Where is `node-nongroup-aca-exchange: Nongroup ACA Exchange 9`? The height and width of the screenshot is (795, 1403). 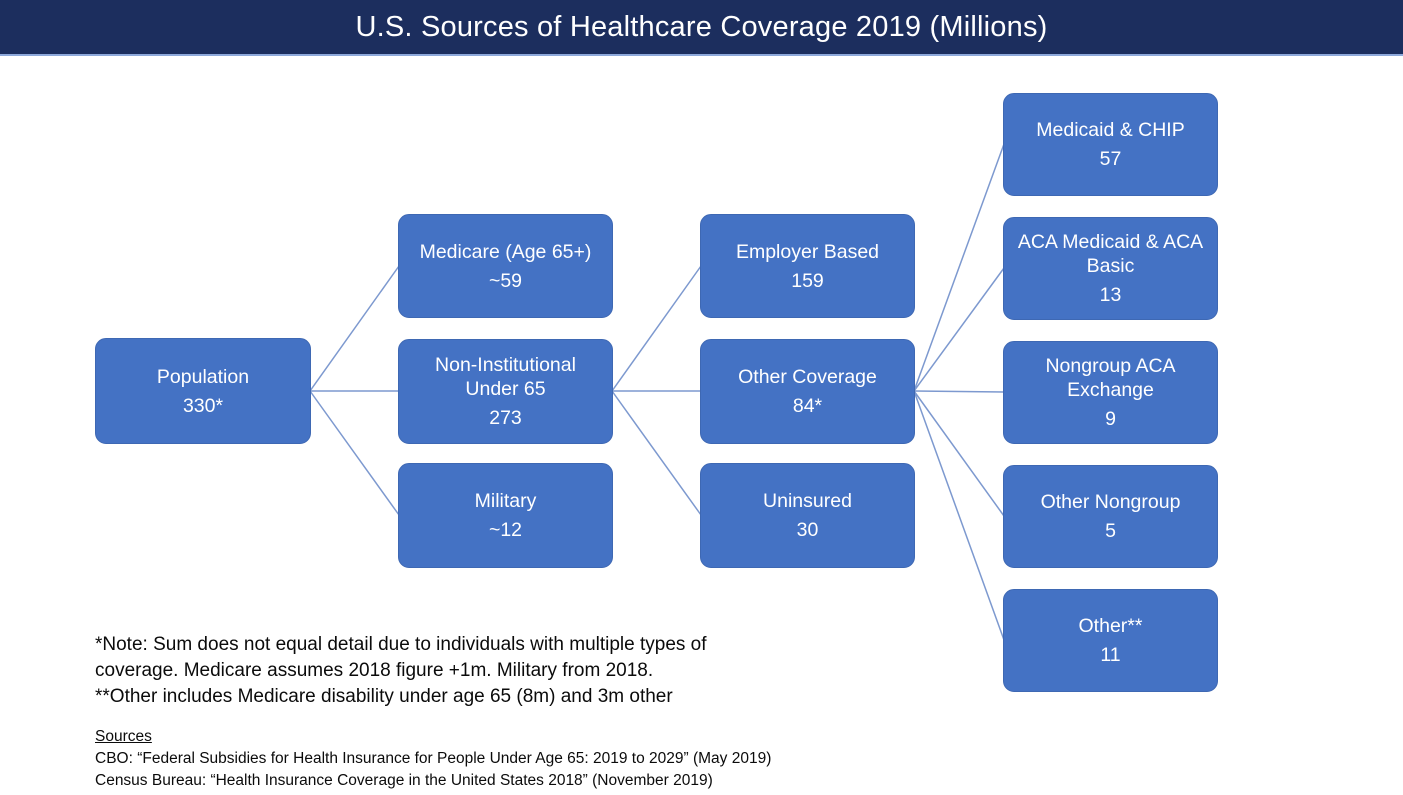 node-nongroup-aca-exchange: Nongroup ACA Exchange 9 is located at coordinates (1110, 392).